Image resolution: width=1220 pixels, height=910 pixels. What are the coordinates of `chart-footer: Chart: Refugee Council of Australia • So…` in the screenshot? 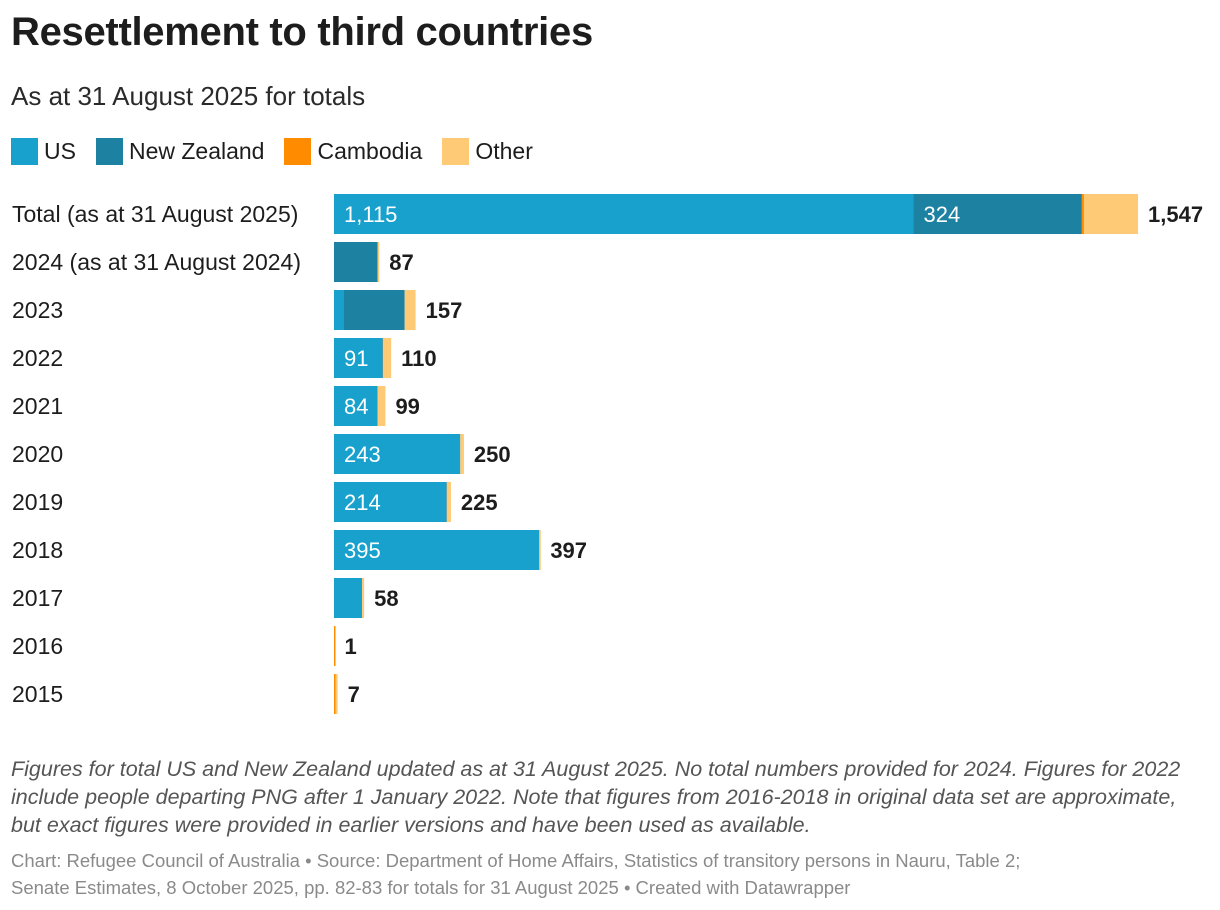 It's located at (611, 874).